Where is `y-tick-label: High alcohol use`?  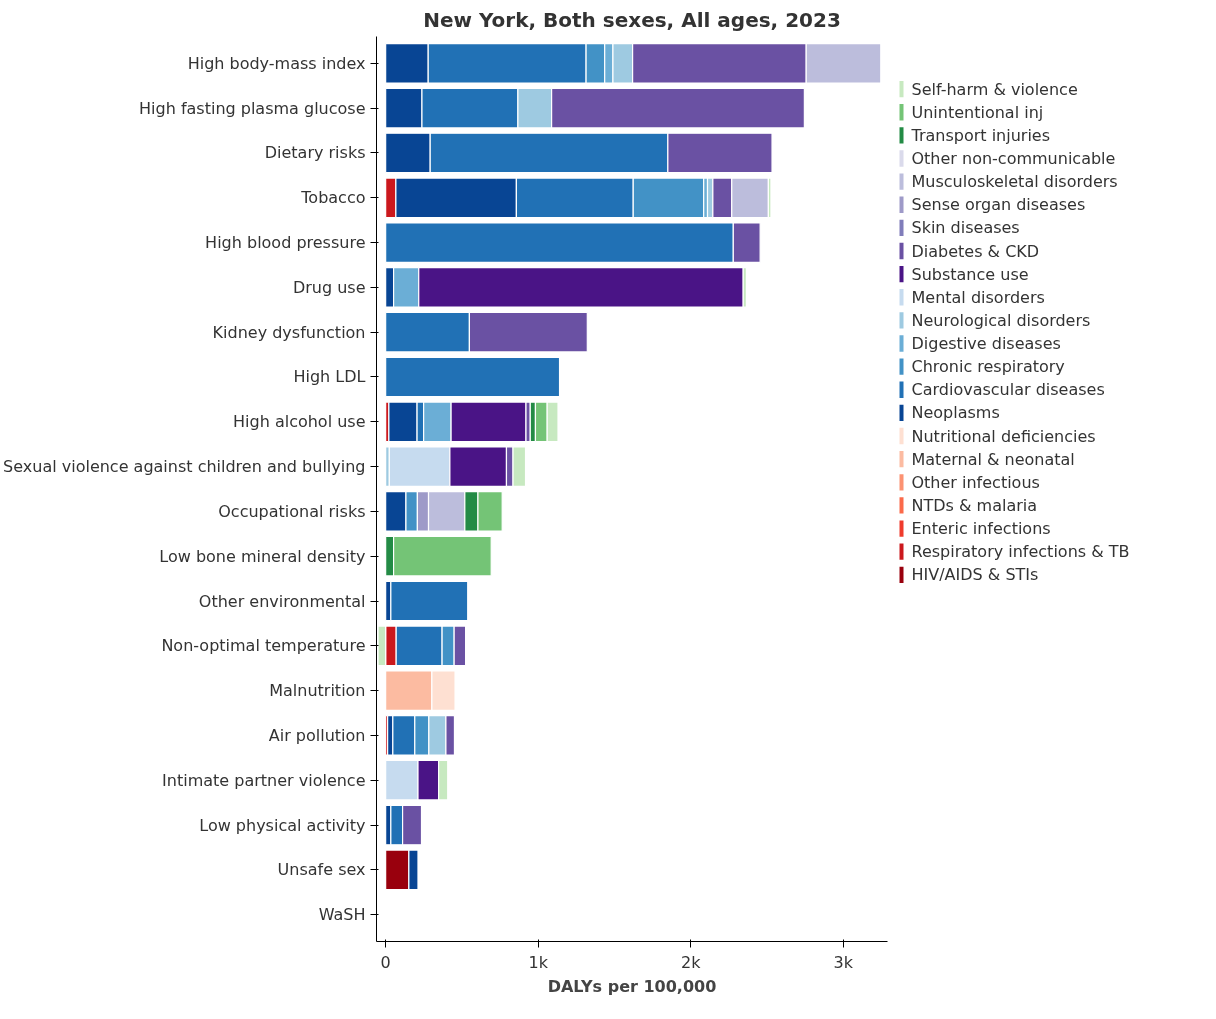 y-tick-label: High alcohol use is located at coordinates (299, 422).